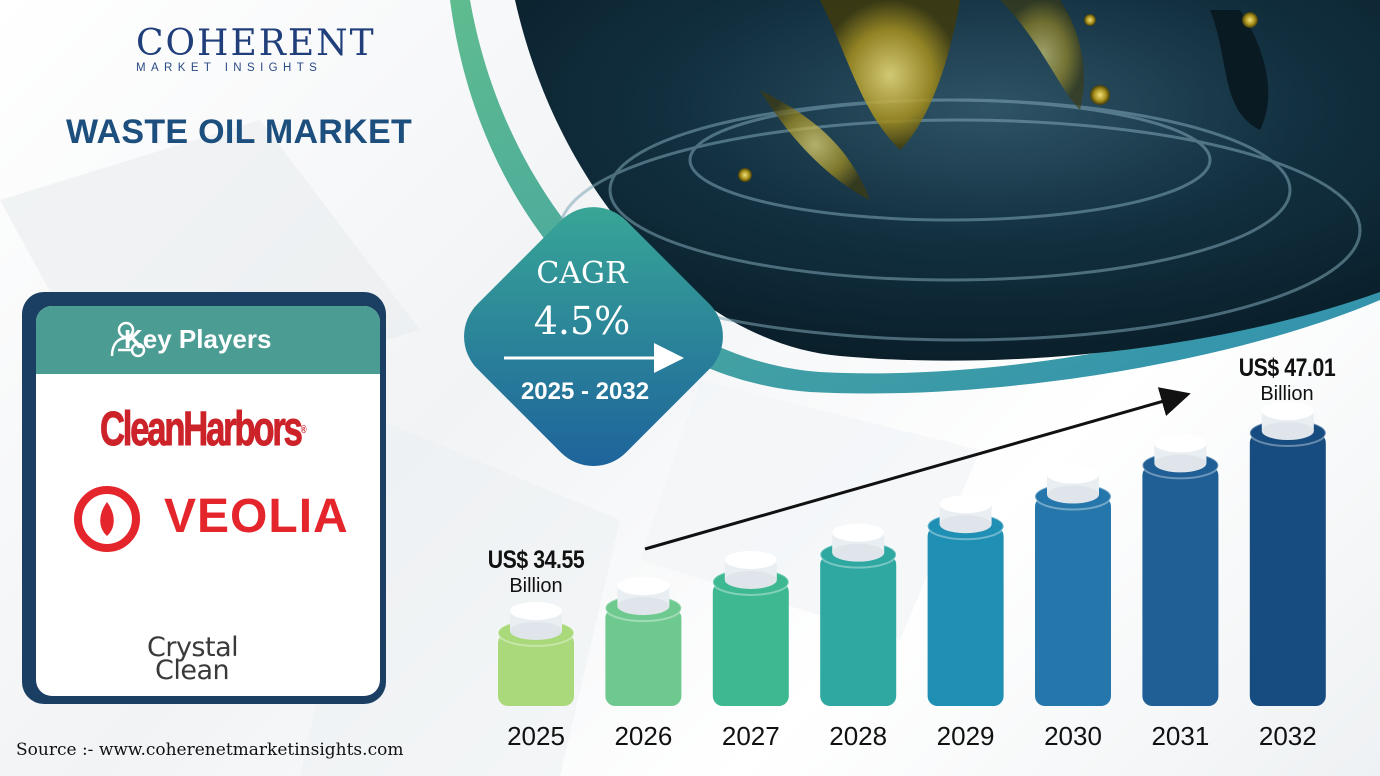 This screenshot has width=1380, height=776. I want to click on end-value: US$ 47.01, so click(1287, 368).